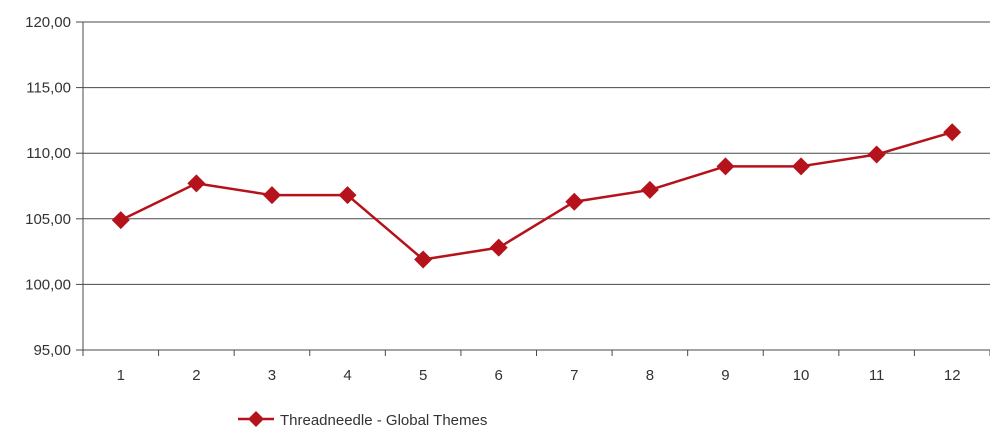  Describe the element at coordinates (121, 375) in the screenshot. I see `x-tick-label: 1` at that location.